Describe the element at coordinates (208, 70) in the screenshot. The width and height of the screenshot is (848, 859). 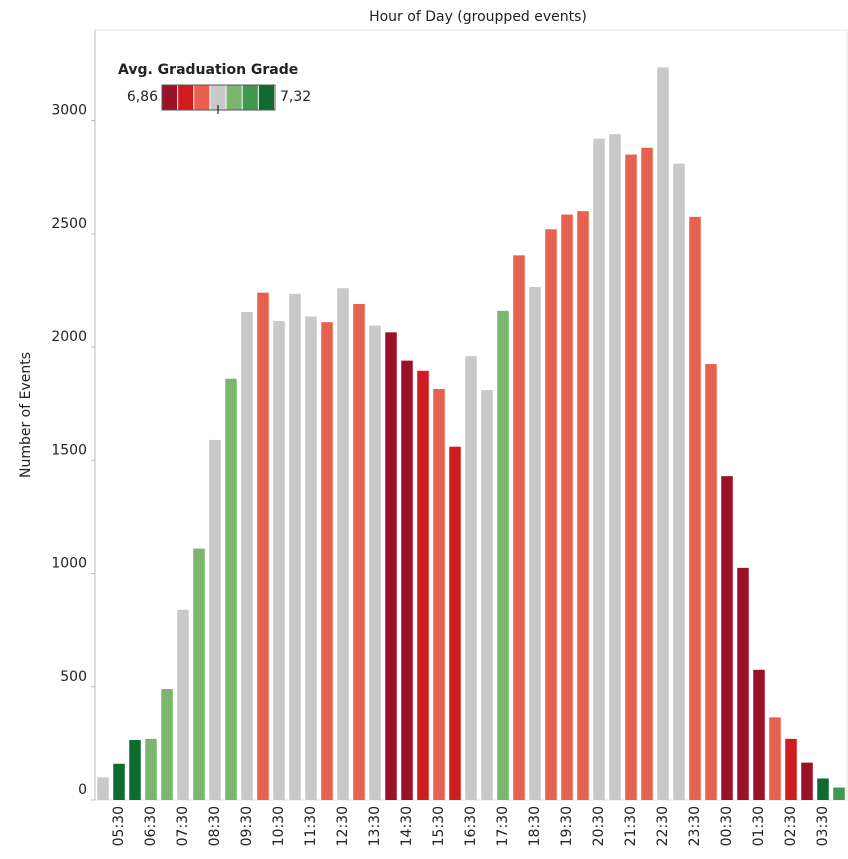
I see `legend-title: Avg. Graduation Grade` at that location.